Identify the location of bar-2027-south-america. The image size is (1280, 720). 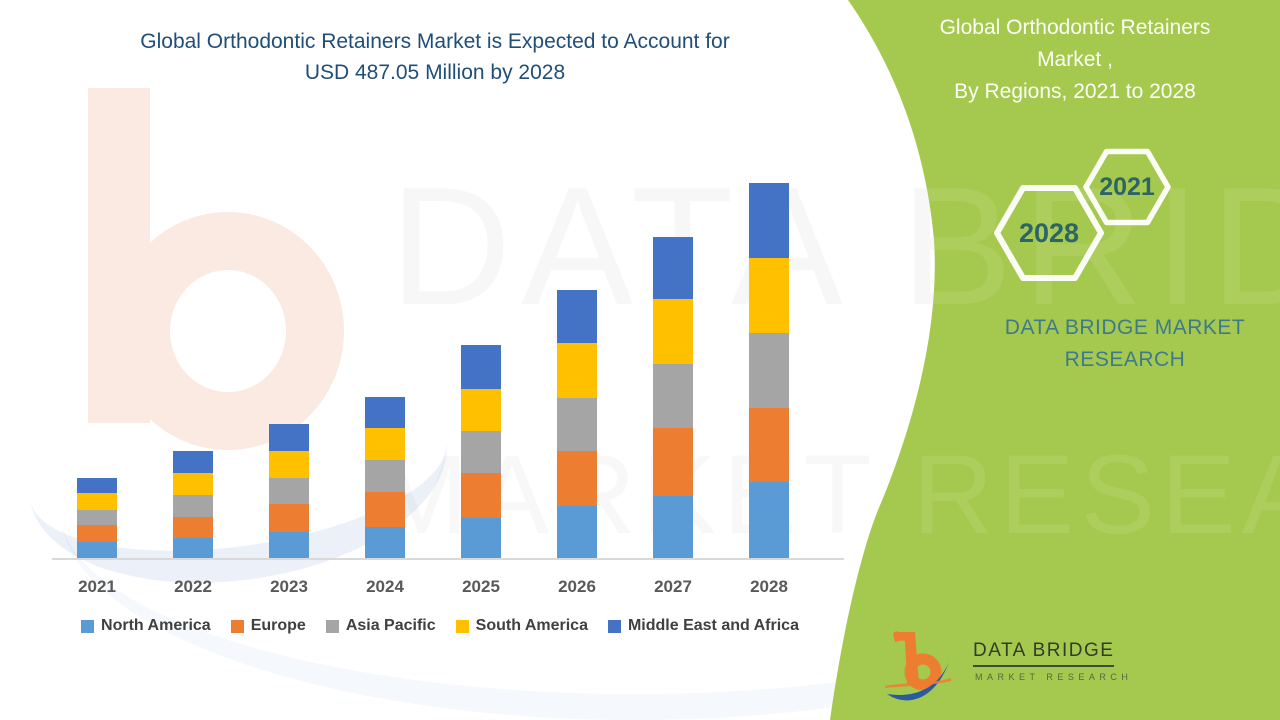
(673, 331).